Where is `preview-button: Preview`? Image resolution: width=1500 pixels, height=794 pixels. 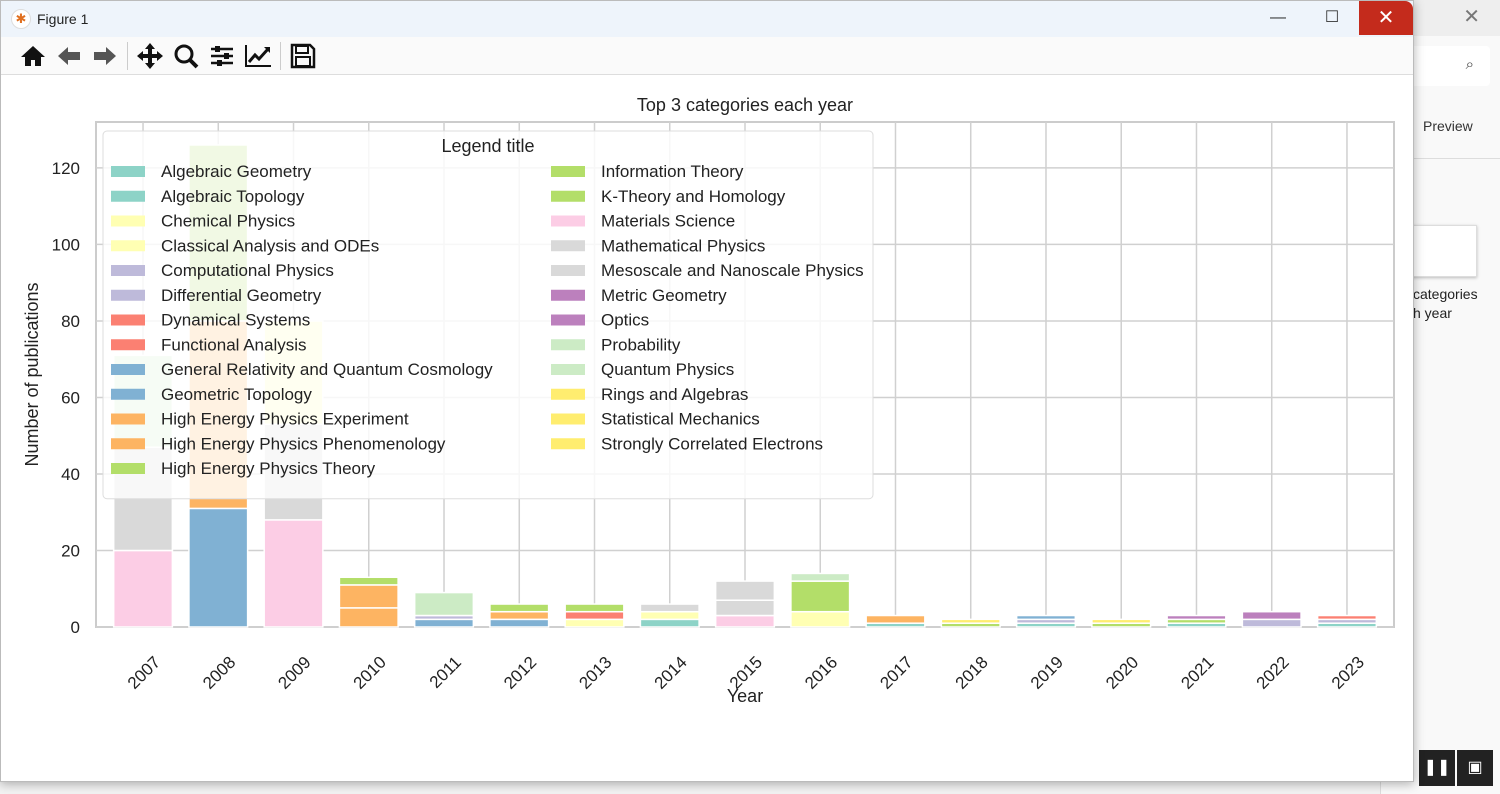
preview-button: Preview is located at coordinates (1448, 126).